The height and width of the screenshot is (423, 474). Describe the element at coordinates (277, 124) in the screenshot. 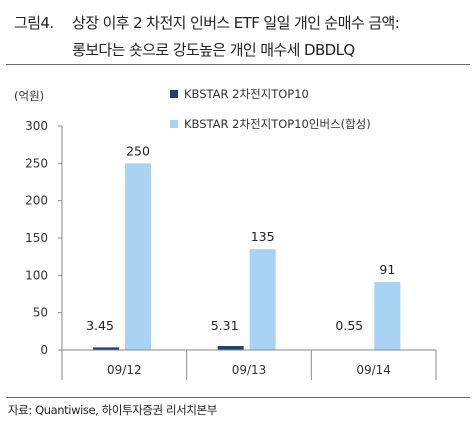

I see `legend-label: KBSTAR 2차전지TOP10인버스(합성)` at that location.